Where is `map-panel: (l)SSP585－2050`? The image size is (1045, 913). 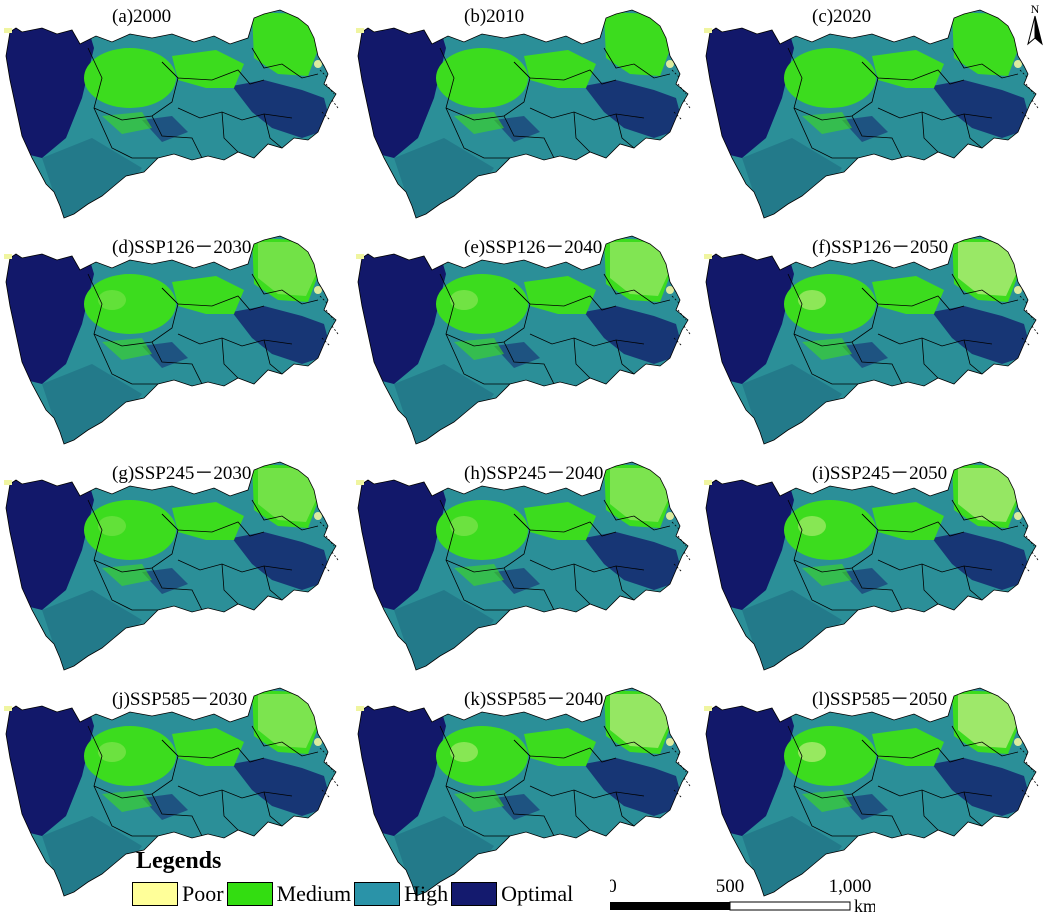 map-panel: (l)SSP585－2050 is located at coordinates (873, 795).